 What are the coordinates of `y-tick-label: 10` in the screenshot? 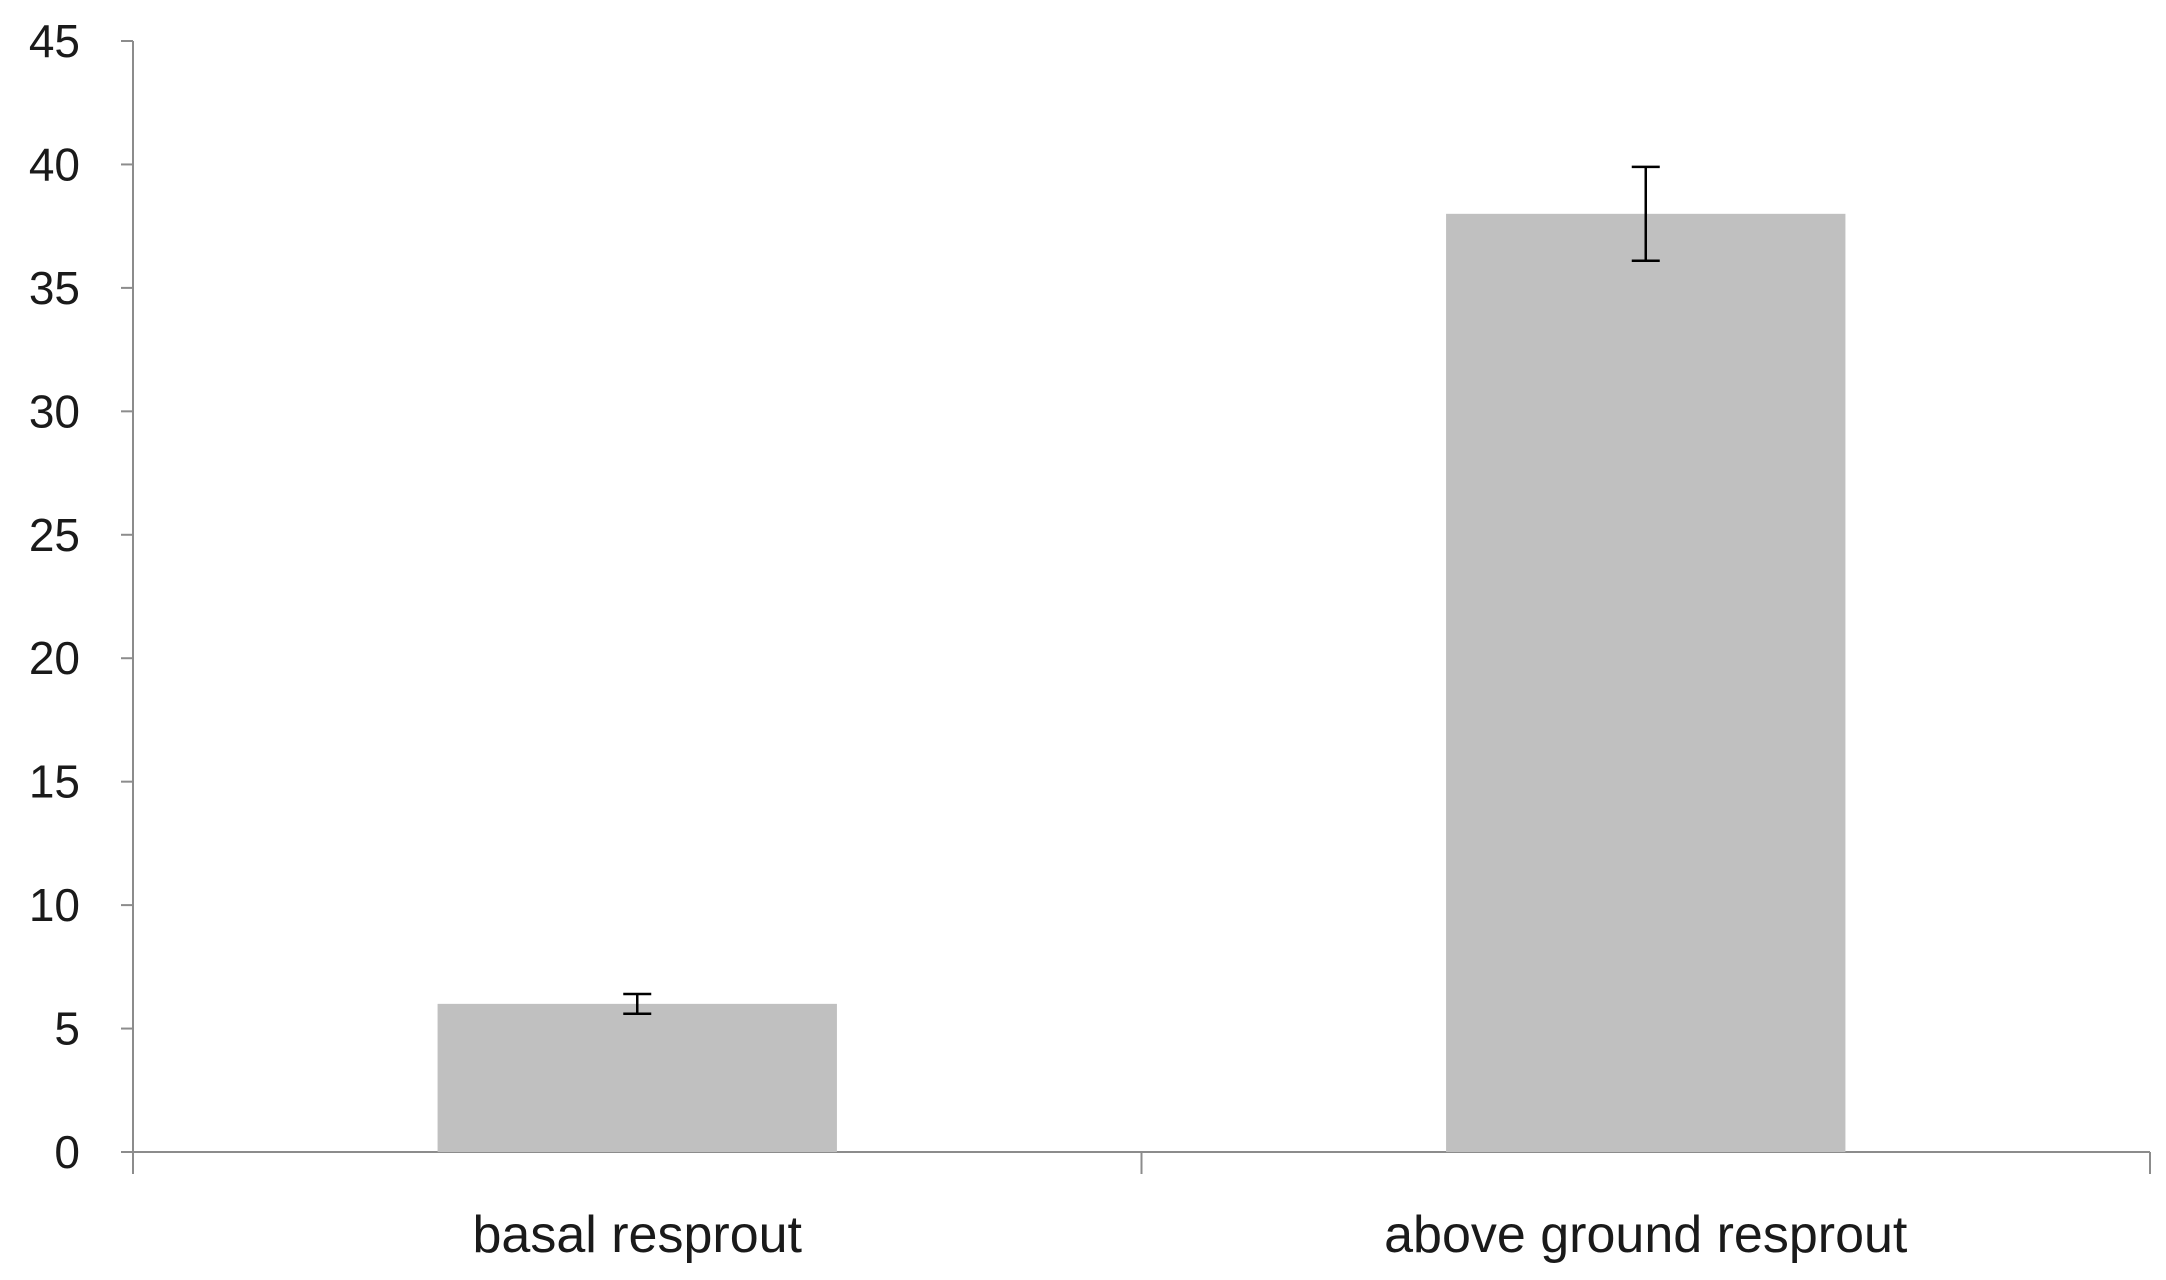 It's located at (54, 905).